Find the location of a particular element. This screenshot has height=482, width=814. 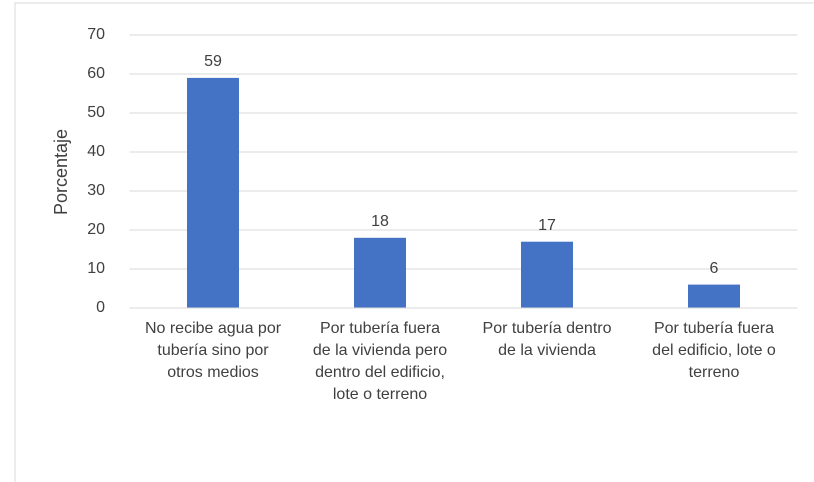

y-tick-label: 70 is located at coordinates (96, 34).